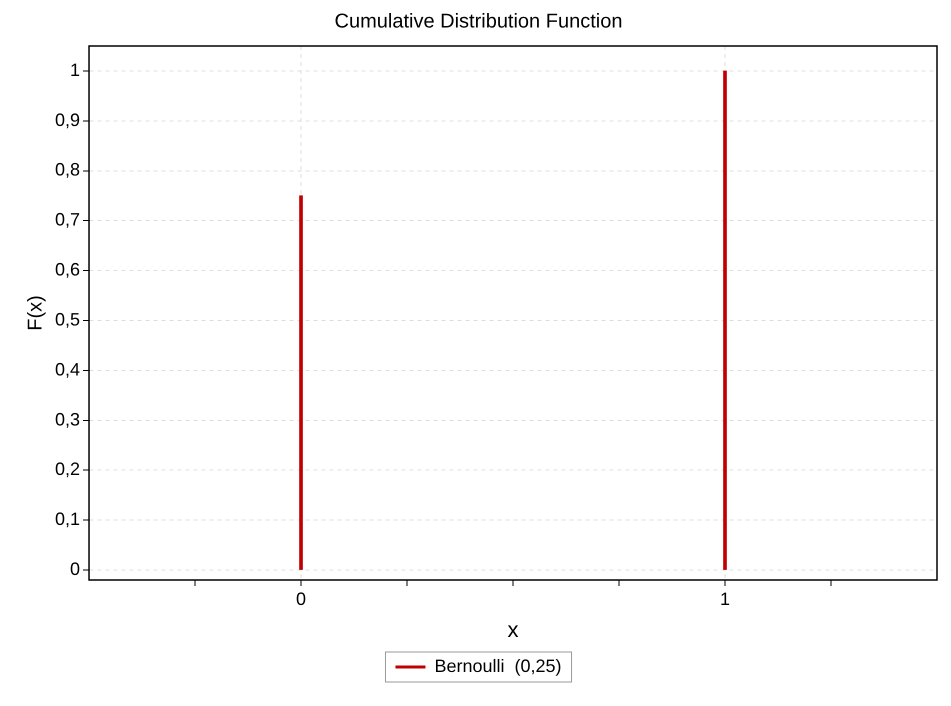  I want to click on y-tick-label: 0,9, so click(67, 120).